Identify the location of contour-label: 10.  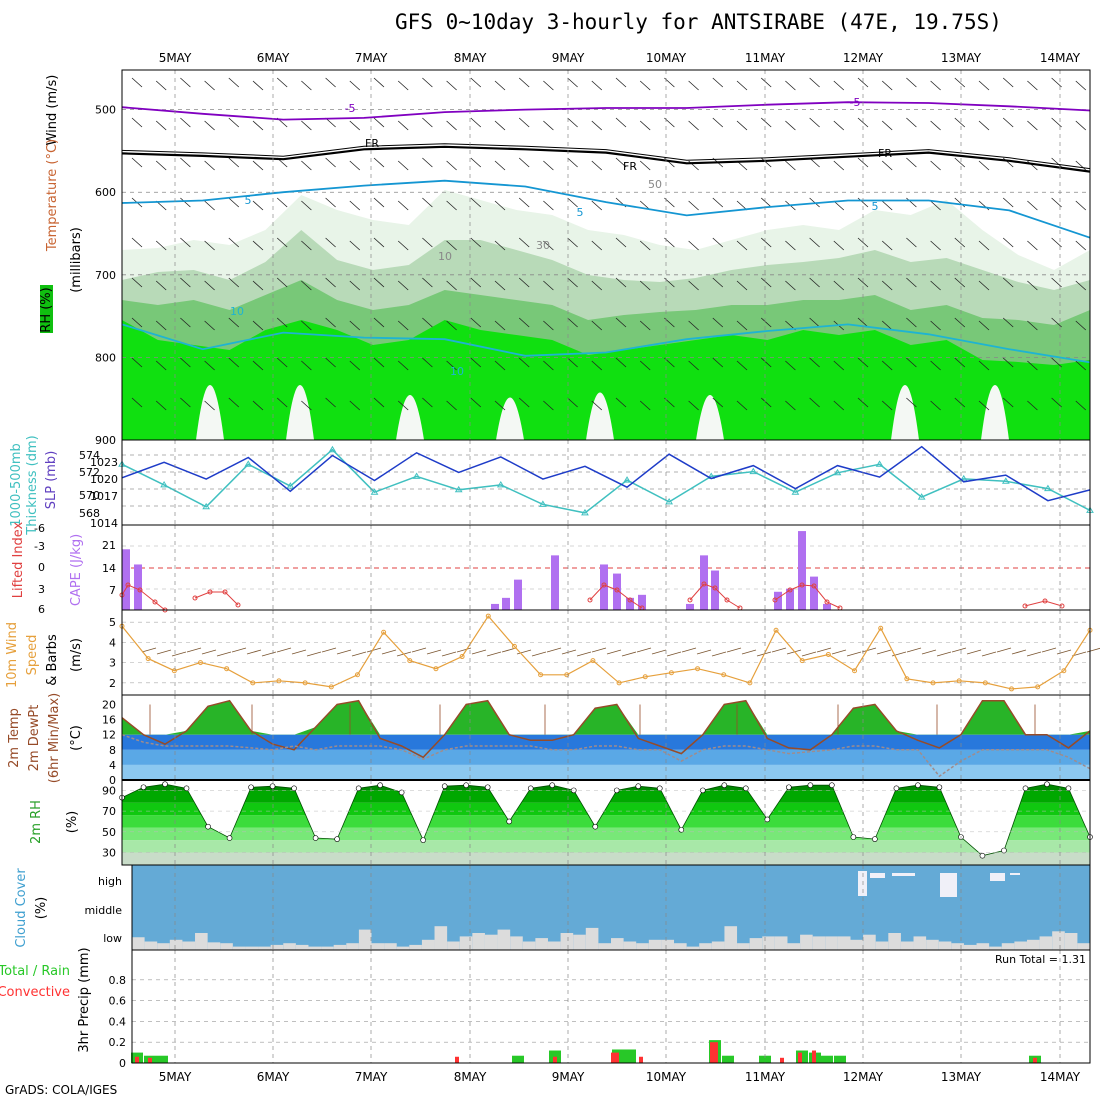
(237, 311).